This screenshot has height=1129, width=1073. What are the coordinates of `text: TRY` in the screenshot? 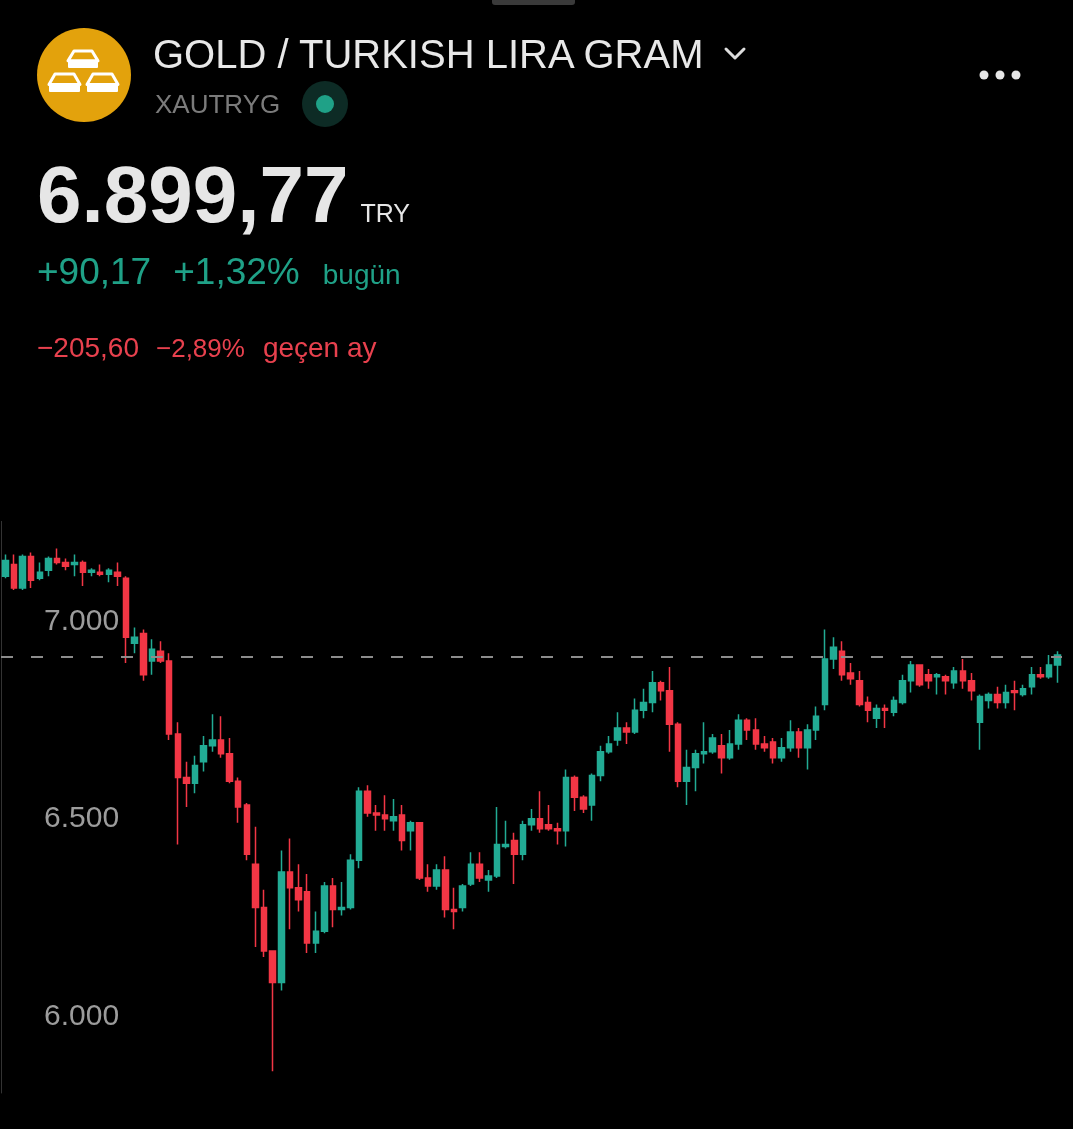 It's located at (385, 213).